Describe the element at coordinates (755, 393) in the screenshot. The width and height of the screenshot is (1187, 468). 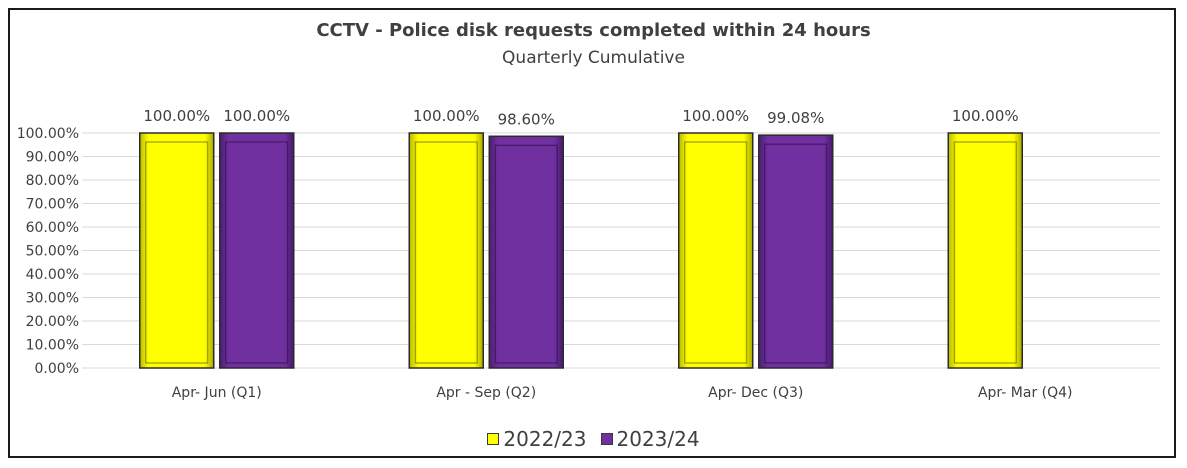
I see `x-tick-label: Apr- Dec (Q3)` at that location.